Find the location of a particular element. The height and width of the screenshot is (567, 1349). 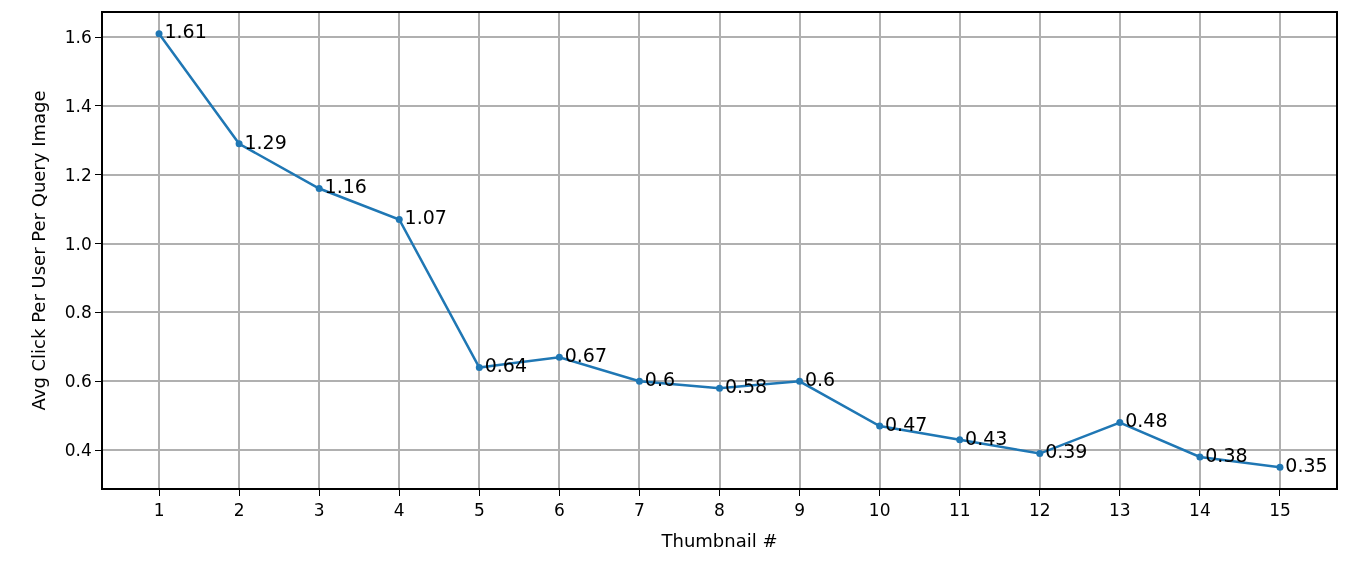

x-tick-label: 2 is located at coordinates (239, 510).